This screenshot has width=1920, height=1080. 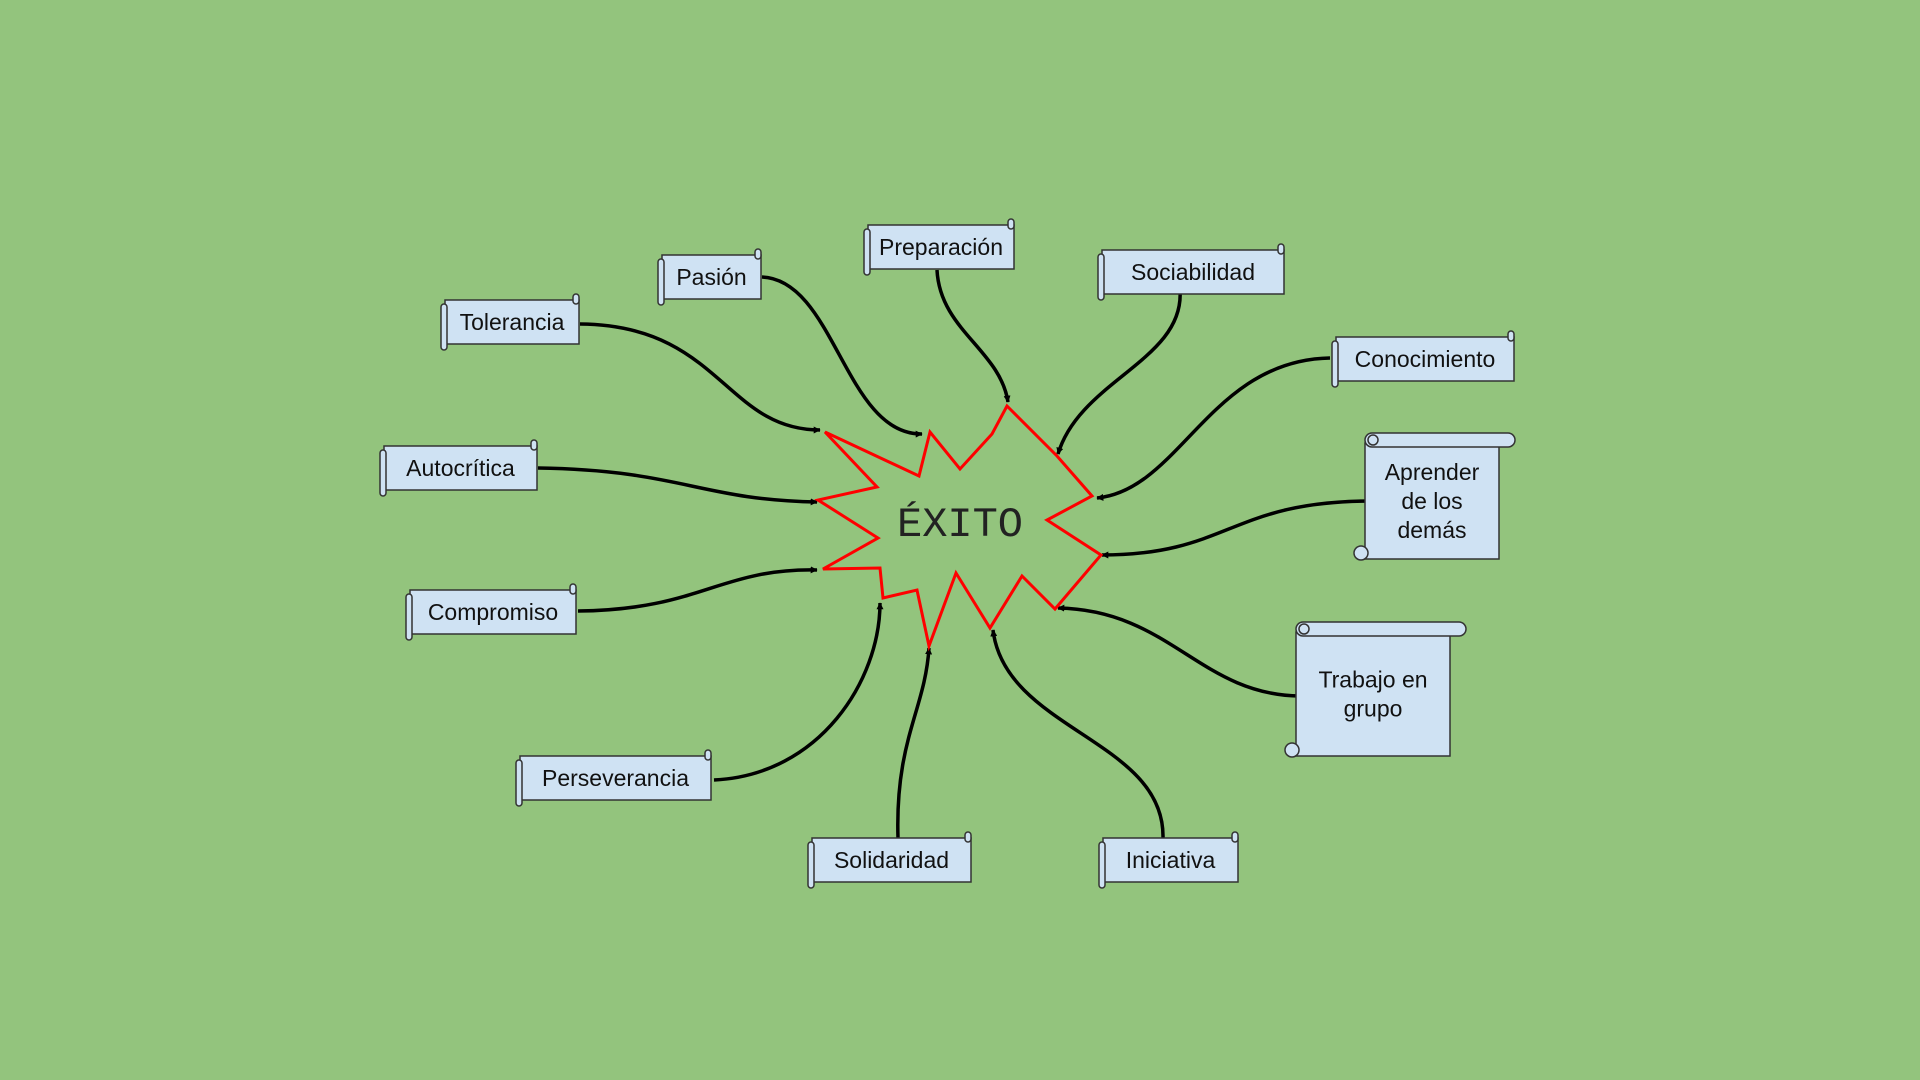 I want to click on center-label: ÉXITO, so click(x=960, y=524).